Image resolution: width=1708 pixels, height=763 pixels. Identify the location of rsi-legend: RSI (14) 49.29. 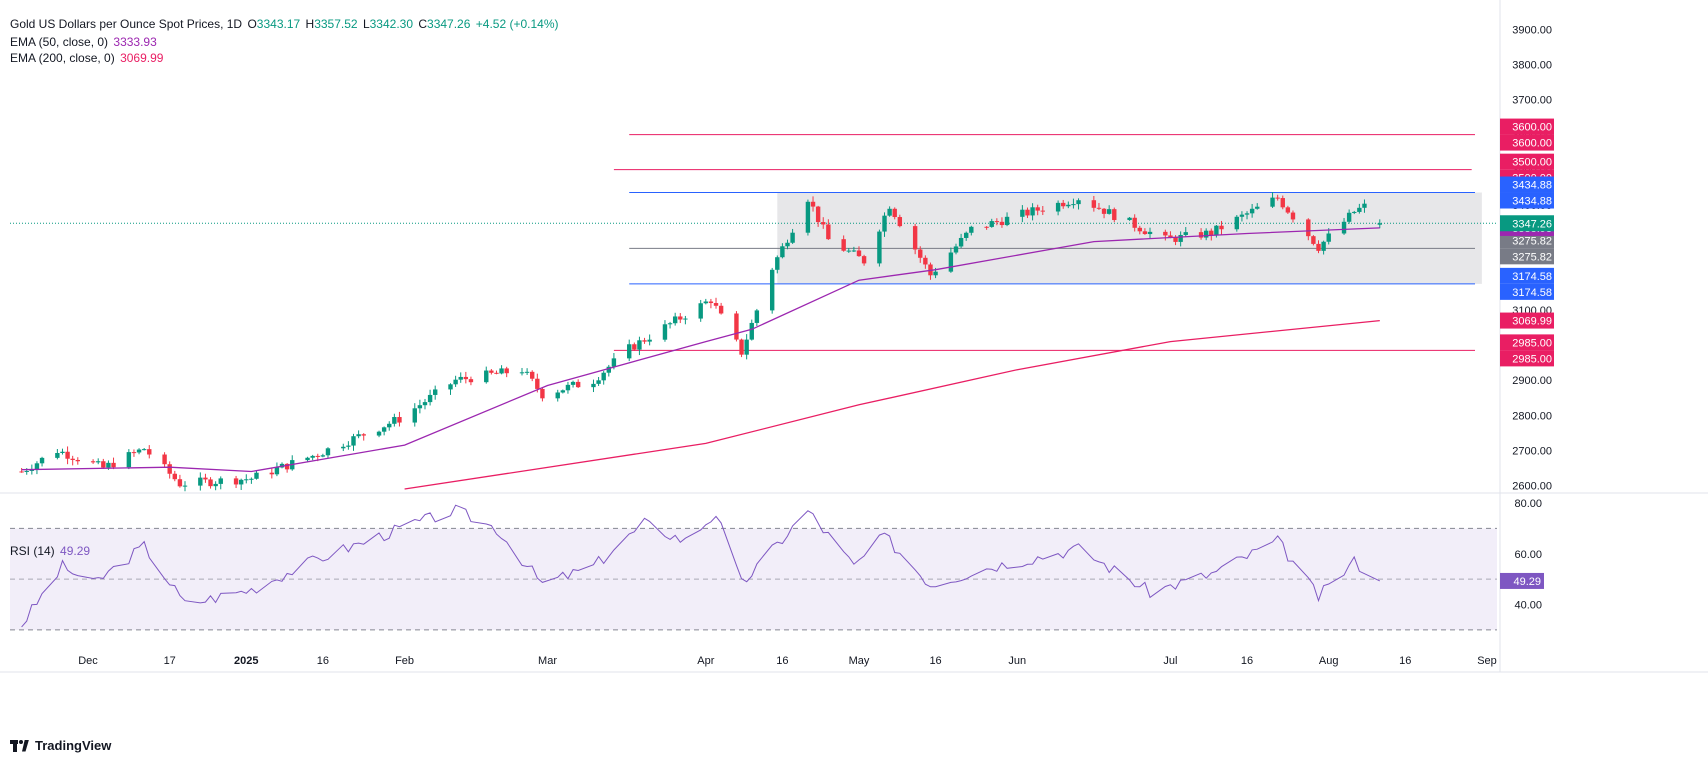
(50, 551).